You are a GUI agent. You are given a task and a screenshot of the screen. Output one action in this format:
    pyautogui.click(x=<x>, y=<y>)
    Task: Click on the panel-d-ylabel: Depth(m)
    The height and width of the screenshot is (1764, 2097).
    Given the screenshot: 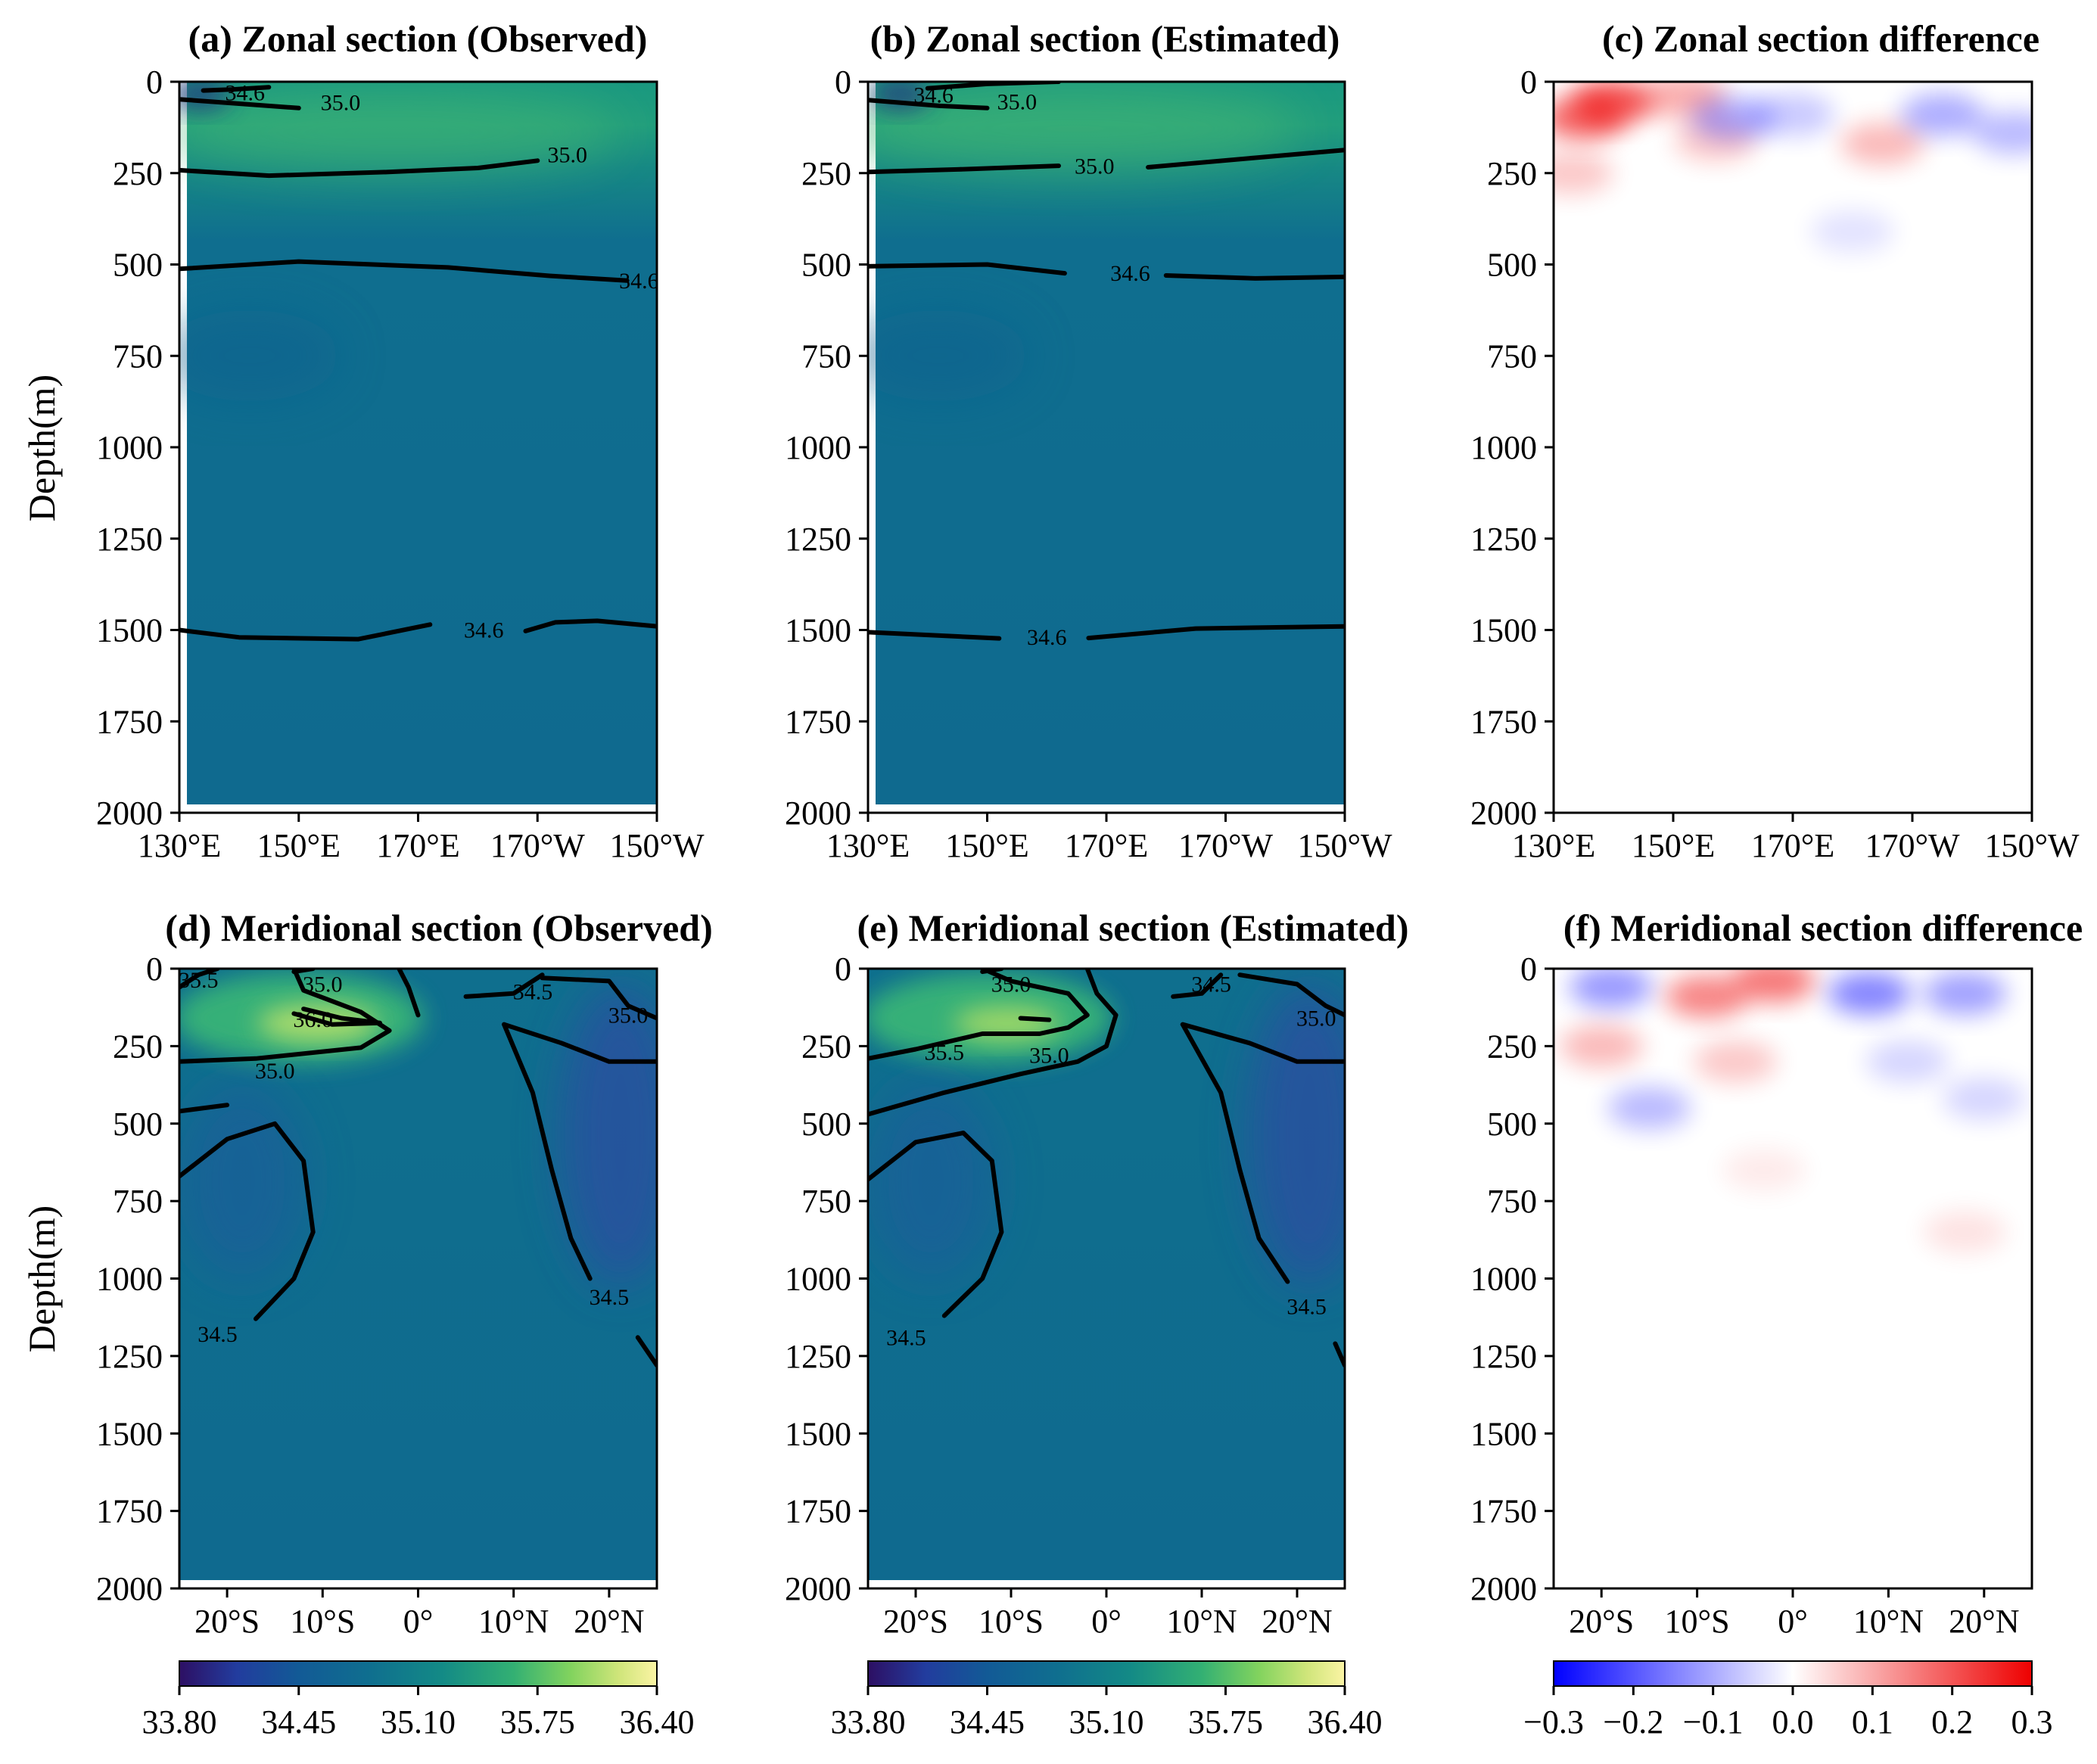 What is the action you would take?
    pyautogui.click(x=41, y=1279)
    